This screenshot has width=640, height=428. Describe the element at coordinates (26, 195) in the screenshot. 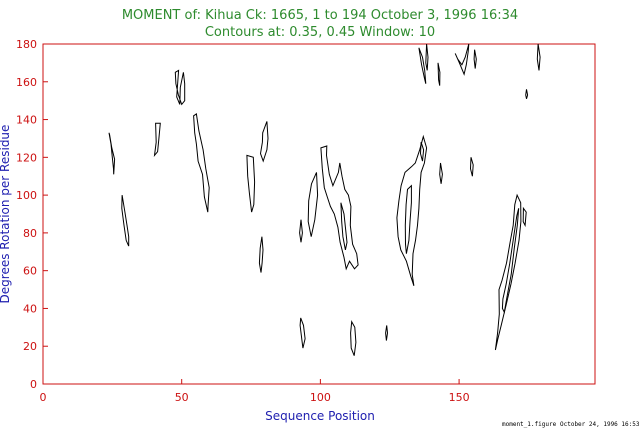

I see `y-tick-label: 100` at that location.